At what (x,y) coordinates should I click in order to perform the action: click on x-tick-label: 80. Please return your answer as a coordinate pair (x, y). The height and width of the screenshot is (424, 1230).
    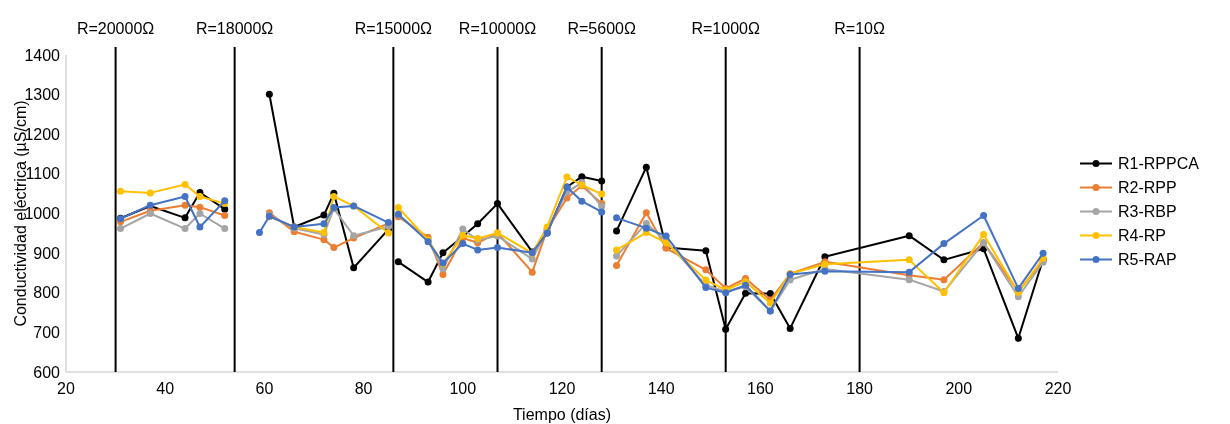
    Looking at the image, I should click on (363, 388).